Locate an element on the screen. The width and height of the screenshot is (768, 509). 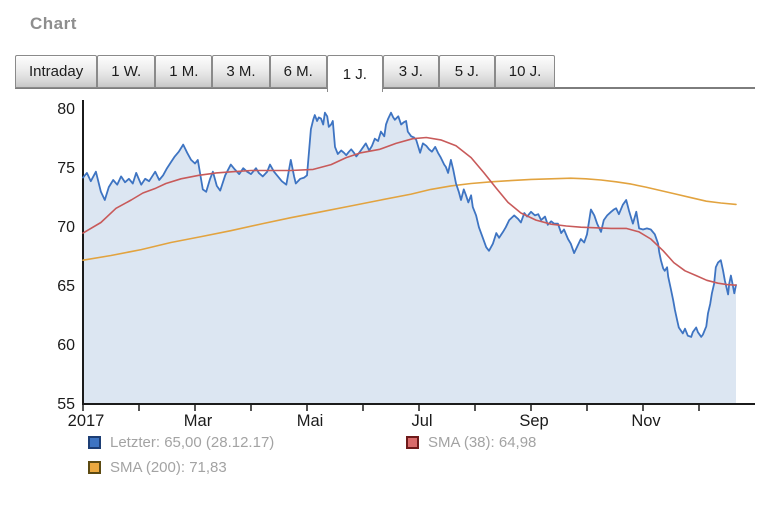
tabbar-underline is located at coordinates (385, 88).